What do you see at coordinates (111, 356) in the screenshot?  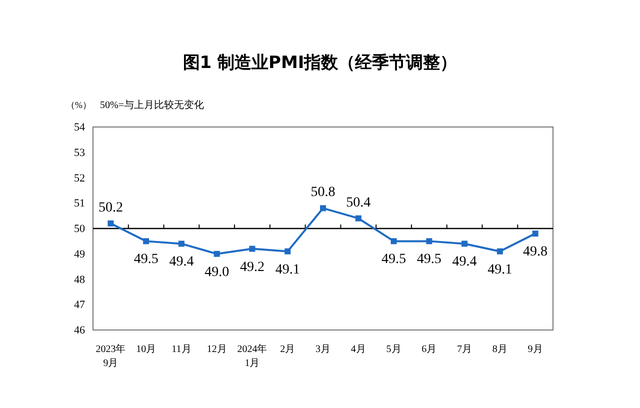 I see `x-tick-label: 2023年 9月` at bounding box center [111, 356].